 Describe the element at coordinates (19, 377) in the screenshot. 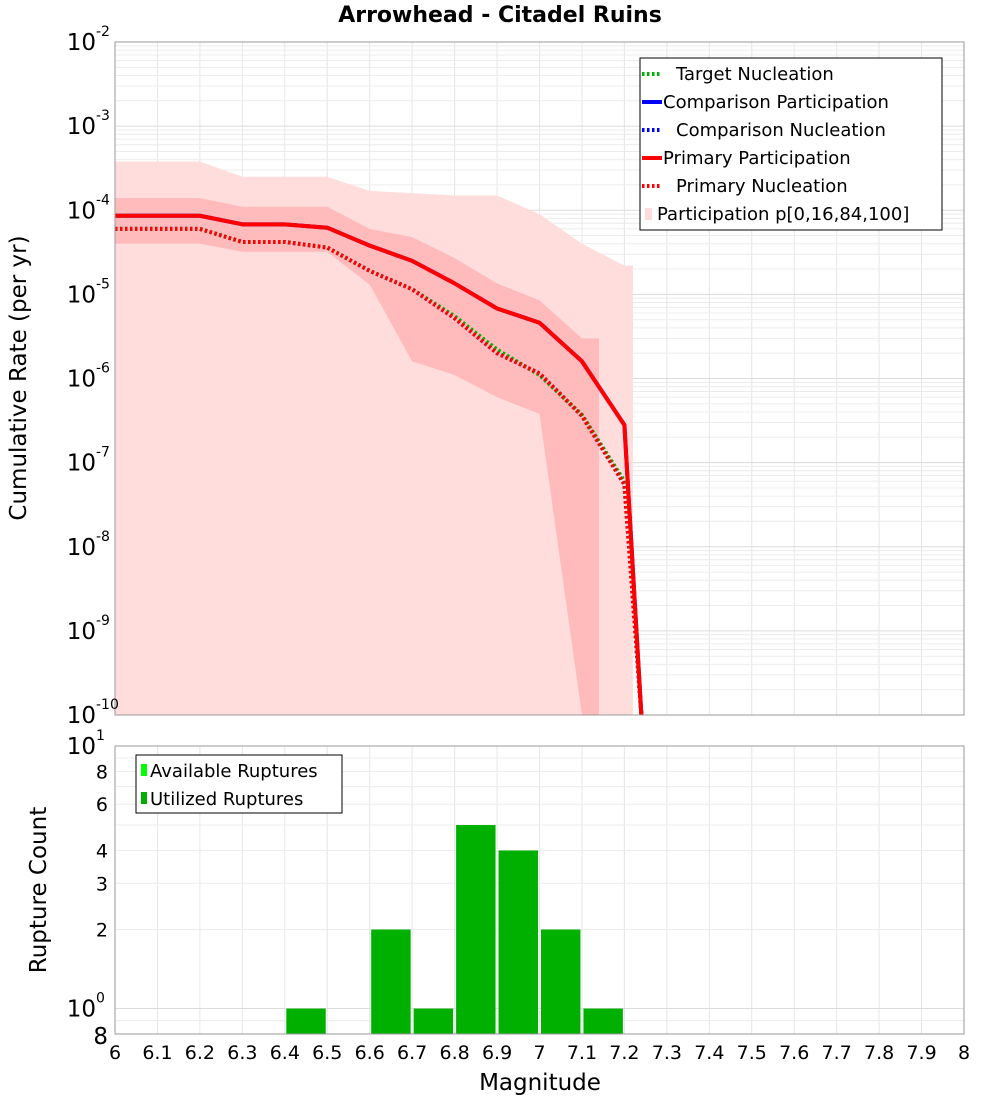

I see `top-y-axis-label: Cumulative Rate (per yr)` at that location.